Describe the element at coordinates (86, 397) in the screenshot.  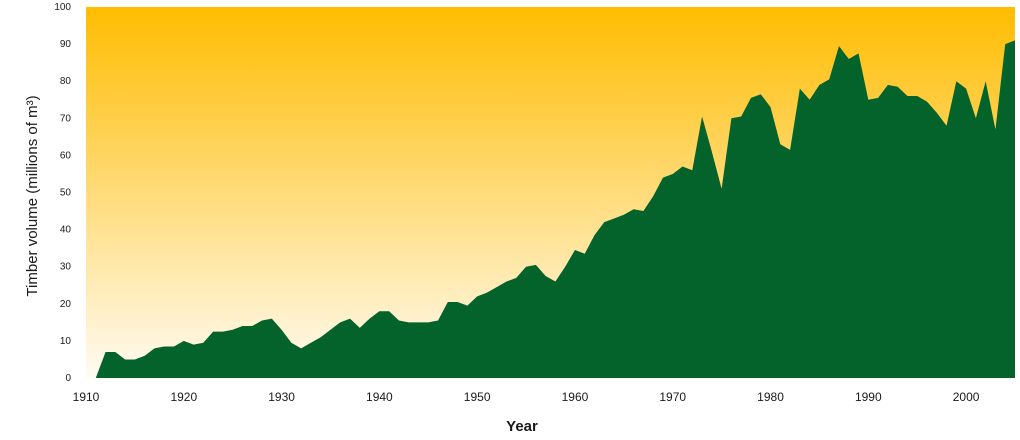
I see `x-tick-label: 1910` at that location.